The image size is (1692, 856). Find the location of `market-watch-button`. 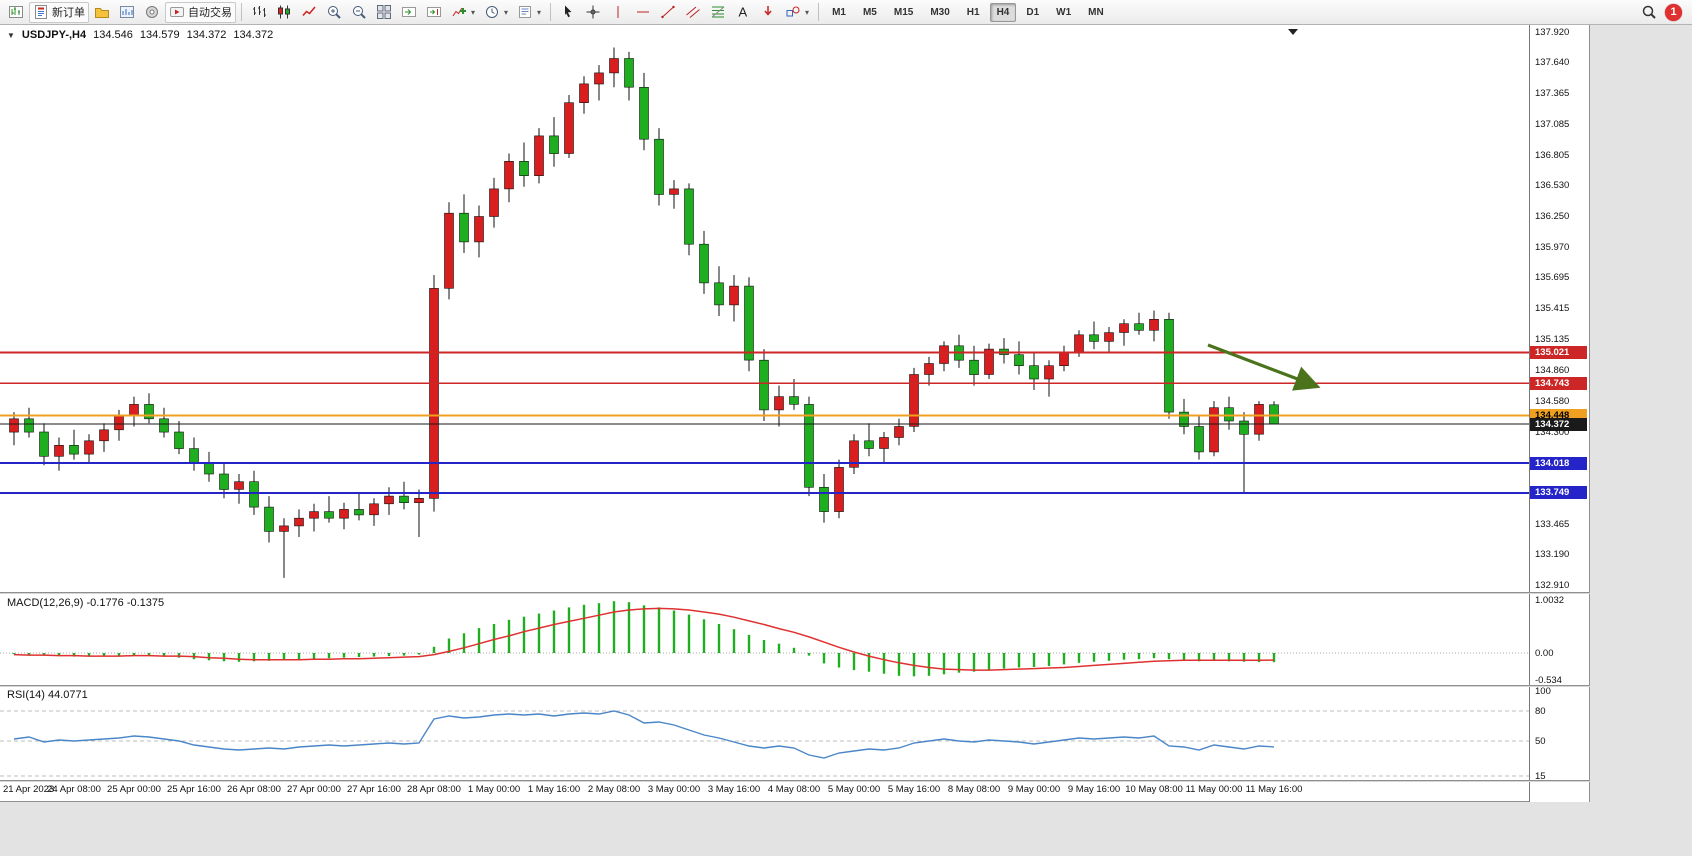

market-watch-button is located at coordinates (127, 12).